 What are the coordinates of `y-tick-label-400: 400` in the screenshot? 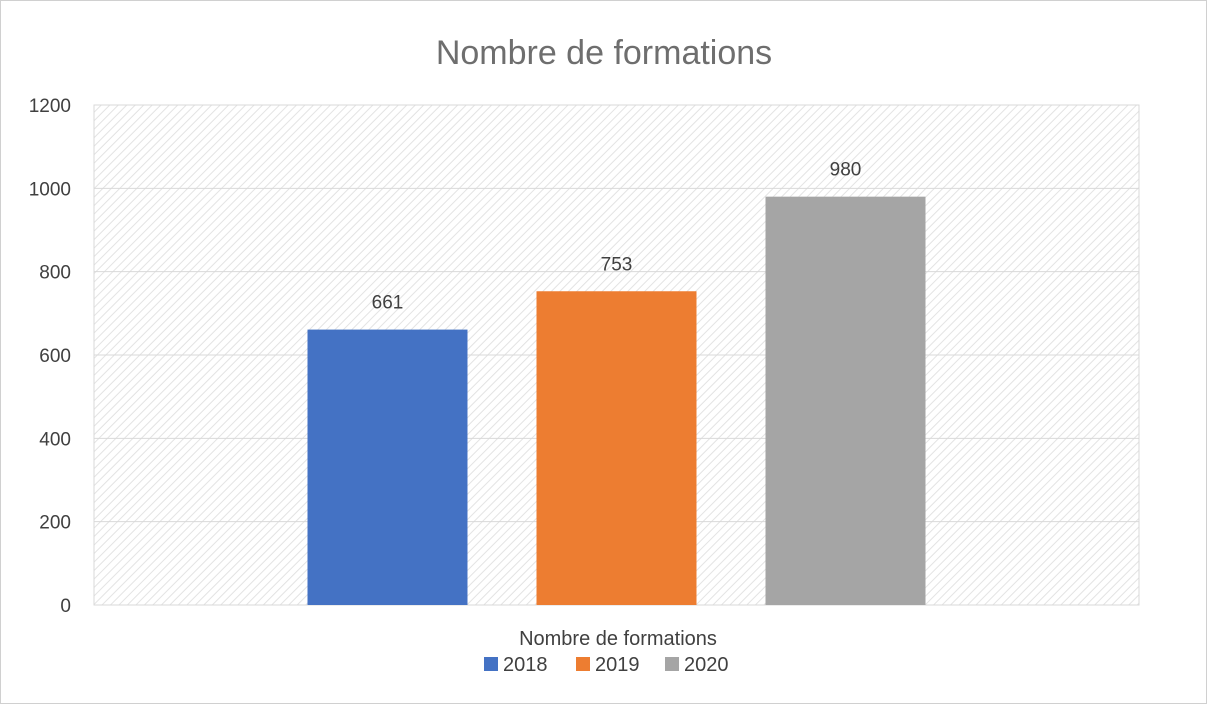 It's located at (55, 439).